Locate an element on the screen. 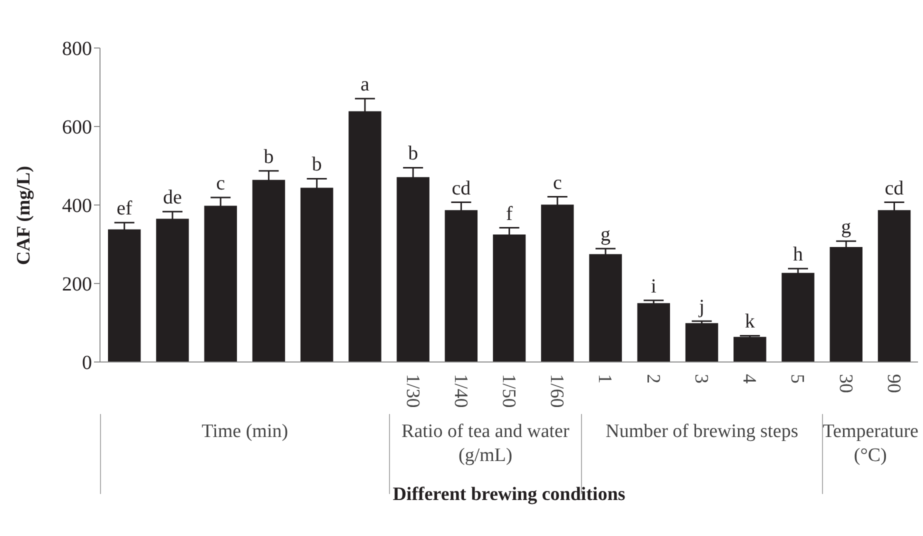  text: Temperature (°C) is located at coordinates (870, 454).